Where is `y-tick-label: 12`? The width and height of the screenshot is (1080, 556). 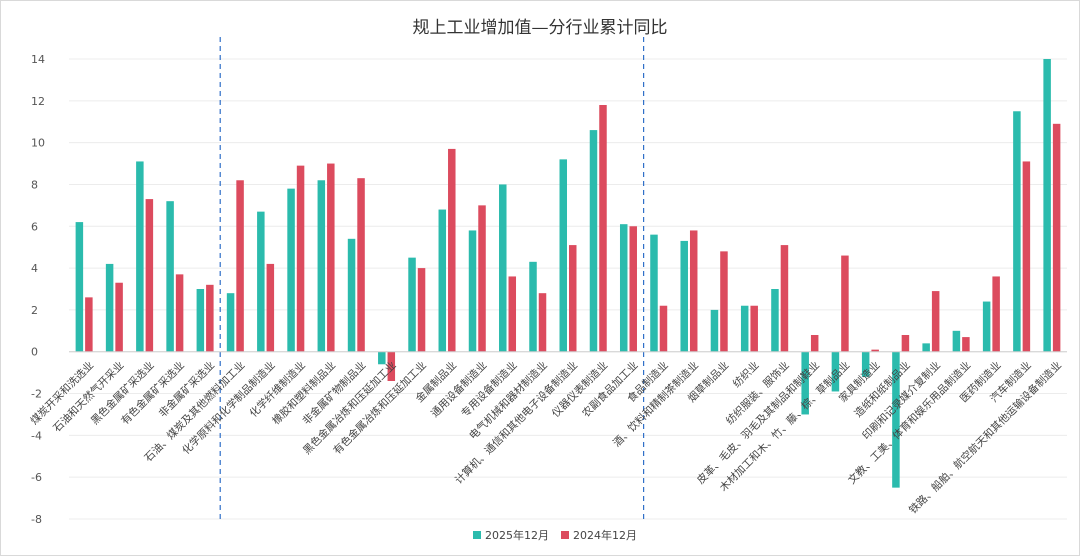
y-tick-label: 12 is located at coordinates (38, 101).